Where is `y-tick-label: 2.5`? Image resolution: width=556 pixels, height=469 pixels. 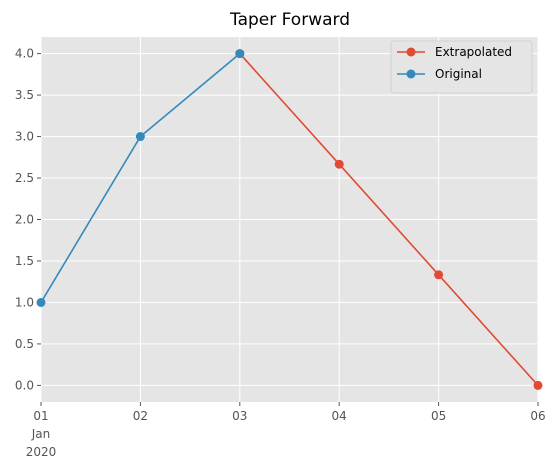
y-tick-label: 2.5 is located at coordinates (24, 178).